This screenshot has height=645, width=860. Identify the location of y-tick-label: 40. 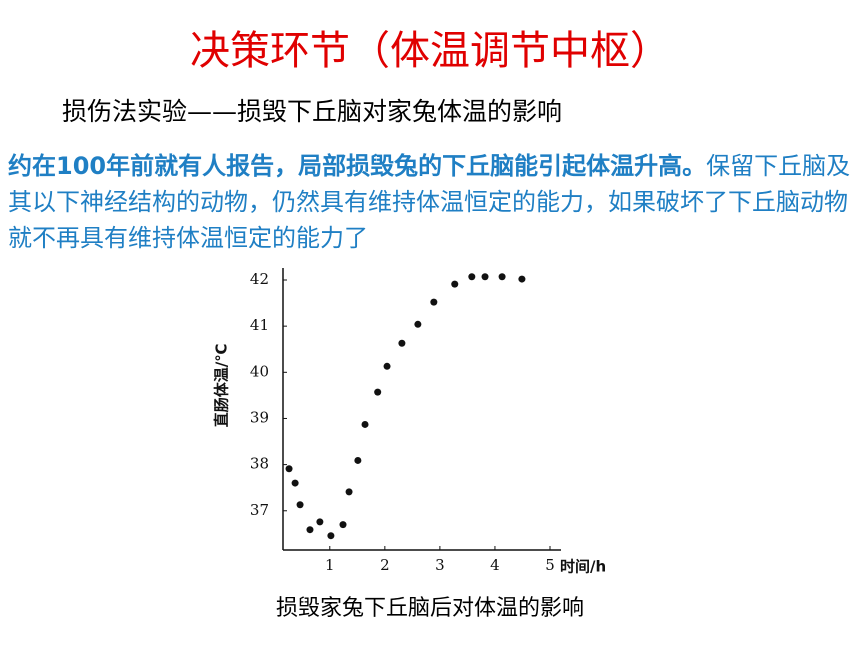
(259, 371).